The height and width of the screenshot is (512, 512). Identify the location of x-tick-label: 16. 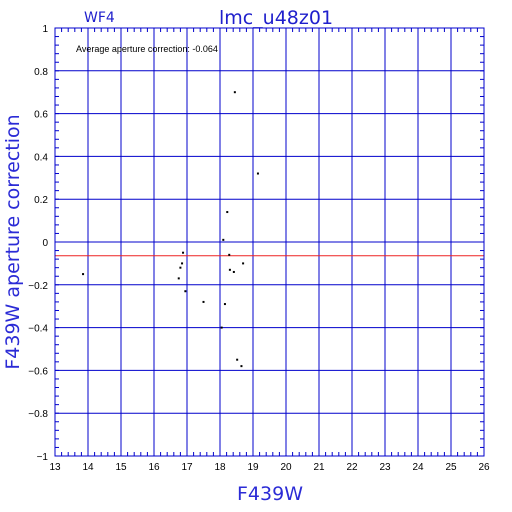
(154, 467).